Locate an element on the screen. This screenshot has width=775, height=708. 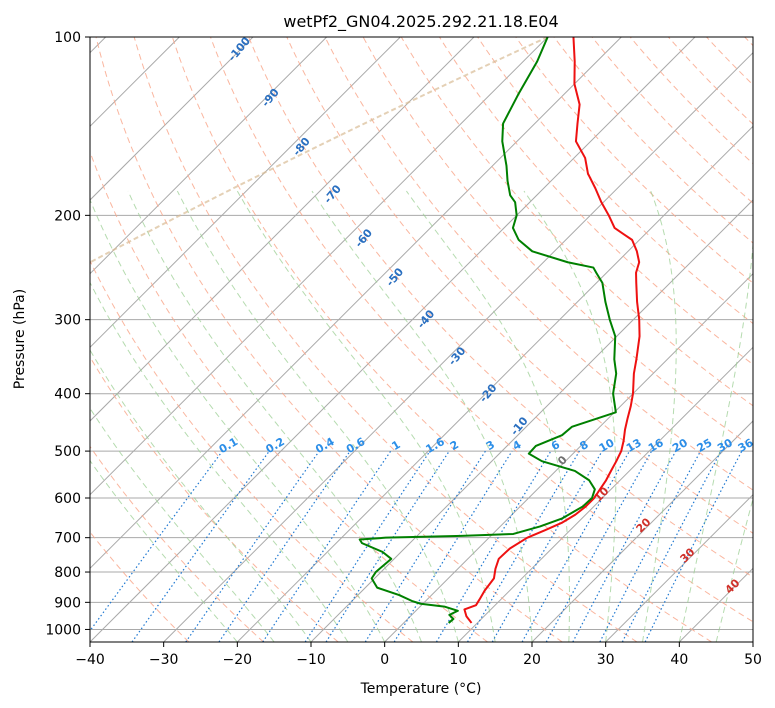
chart-title: wetPf2_GN04.2025.292.21.18.E04 is located at coordinates (420, 22).